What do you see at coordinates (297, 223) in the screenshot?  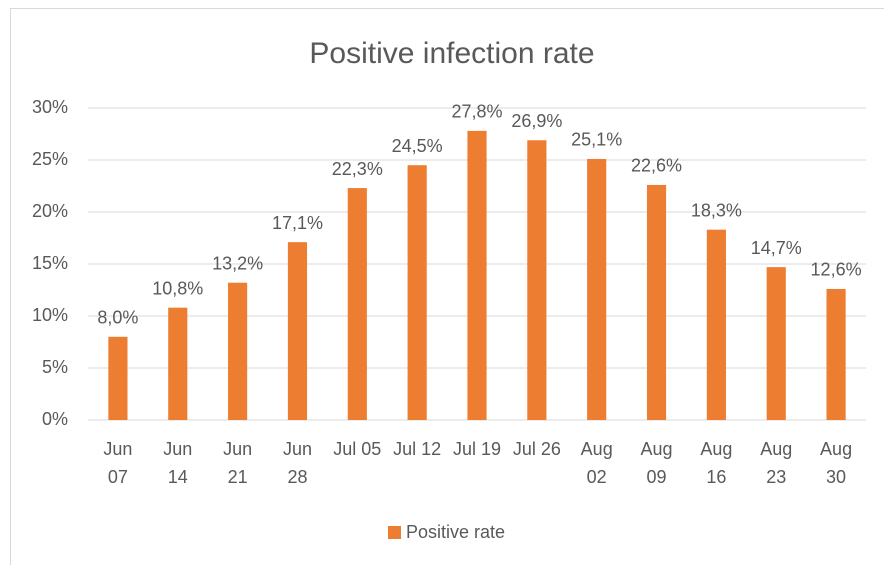 I see `data-label: 17,1%` at bounding box center [297, 223].